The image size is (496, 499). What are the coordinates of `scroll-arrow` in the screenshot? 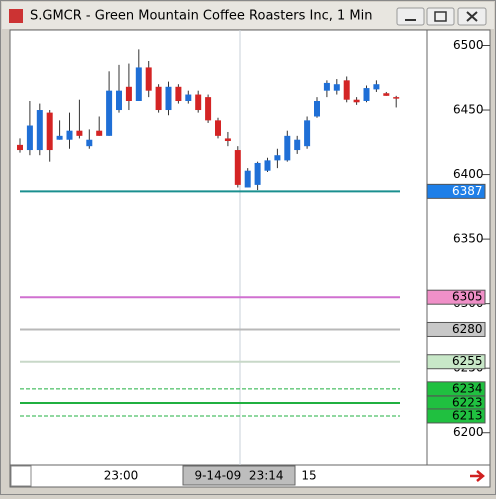 It's located at (477, 476).